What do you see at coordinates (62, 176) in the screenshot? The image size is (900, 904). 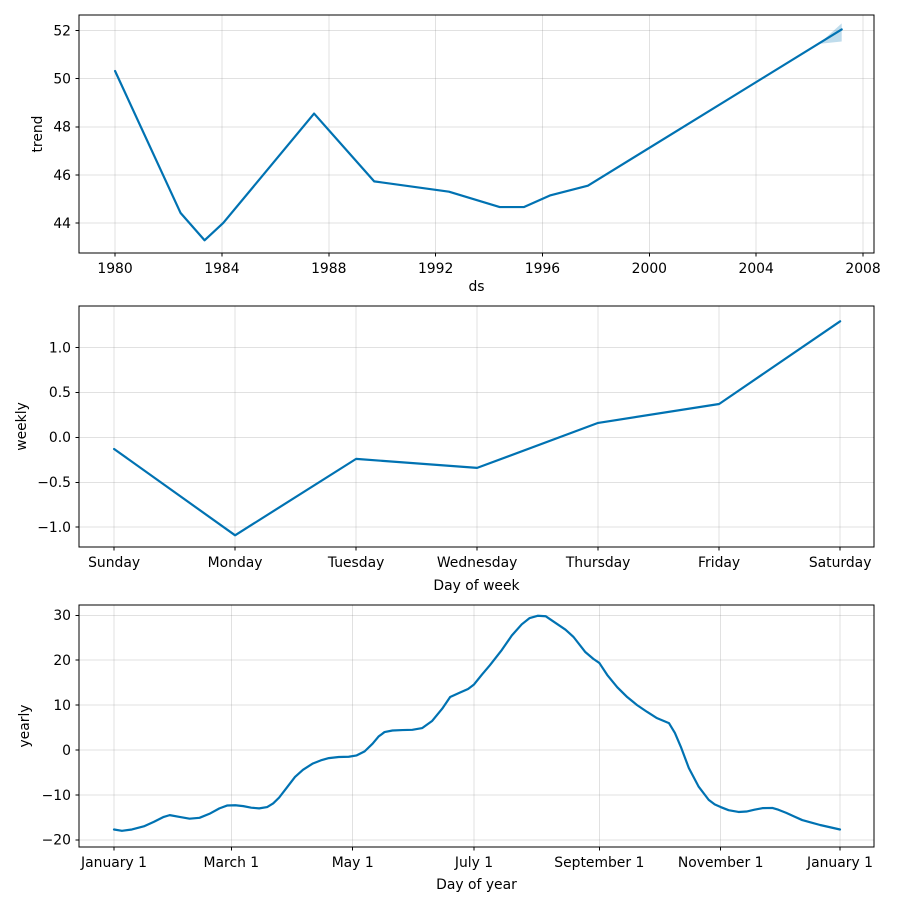 I see `y-tick-label: 46` at bounding box center [62, 176].